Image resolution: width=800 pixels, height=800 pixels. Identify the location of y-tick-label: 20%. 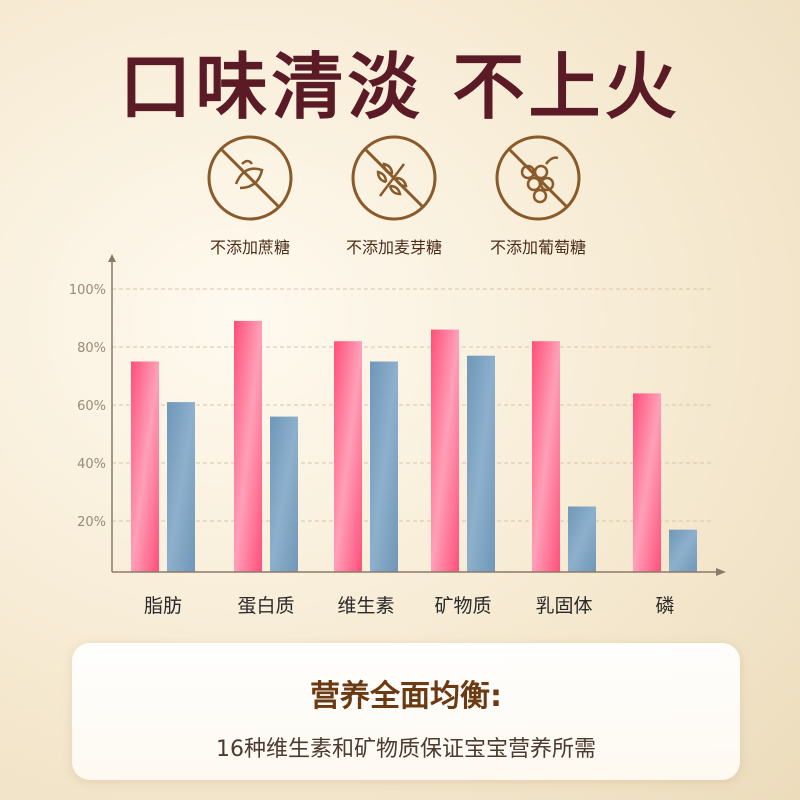
(91, 522).